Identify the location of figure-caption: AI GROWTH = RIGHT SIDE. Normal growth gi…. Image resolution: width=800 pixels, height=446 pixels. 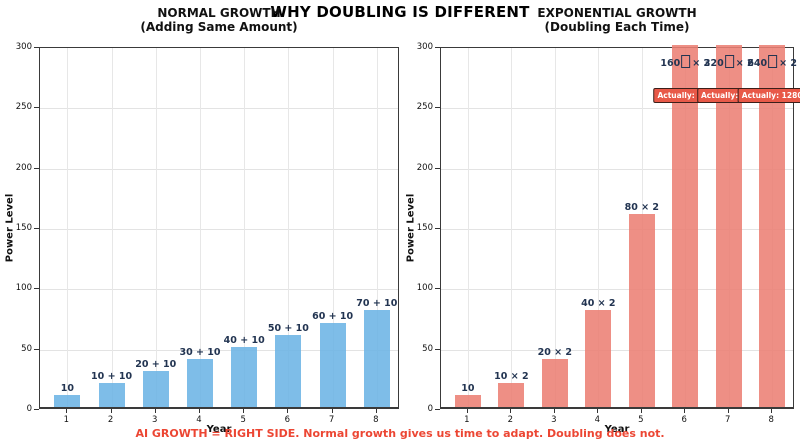
(400, 433).